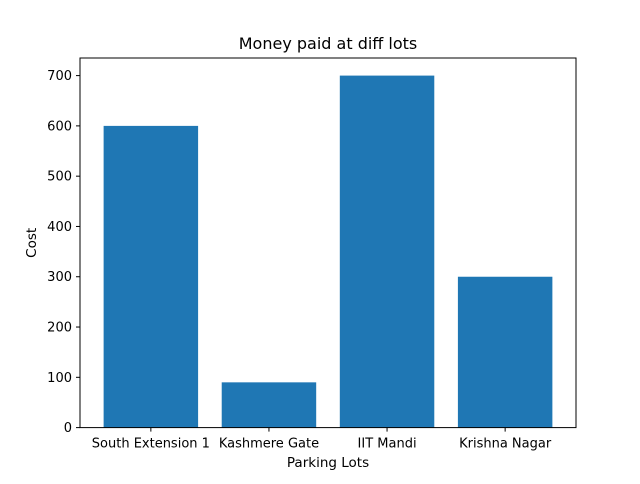 This screenshot has width=640, height=484. Describe the element at coordinates (328, 463) in the screenshot. I see `x-axis-label: Parking Lots` at that location.